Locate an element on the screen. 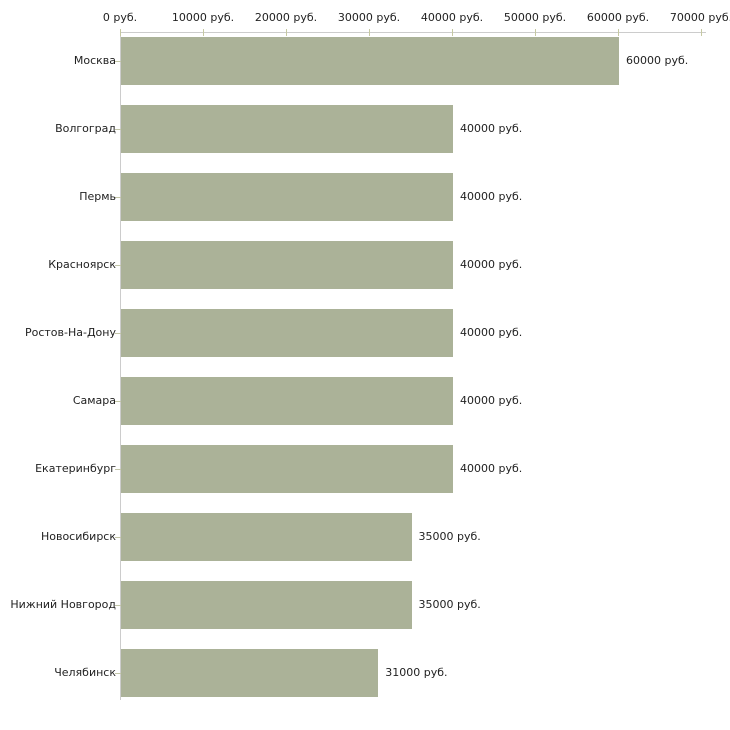 This screenshot has width=730, height=730. category-label: Нижний Новгород is located at coordinates (63, 604).